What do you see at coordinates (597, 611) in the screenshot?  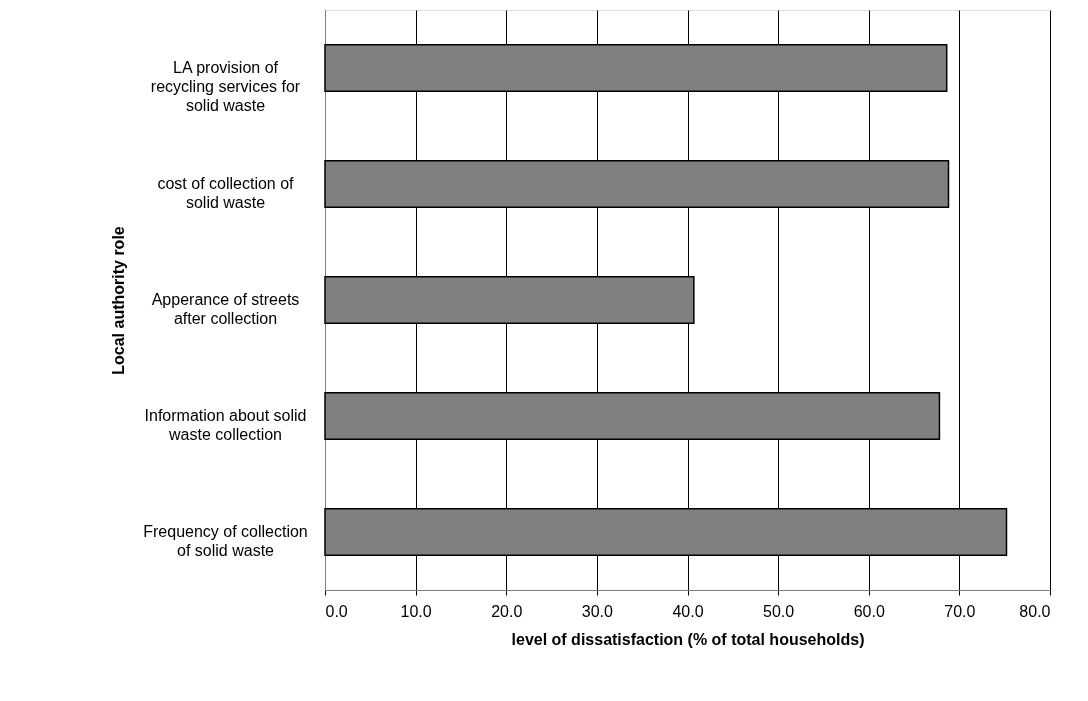 I see `x-tick-label: 30.0` at bounding box center [597, 611].